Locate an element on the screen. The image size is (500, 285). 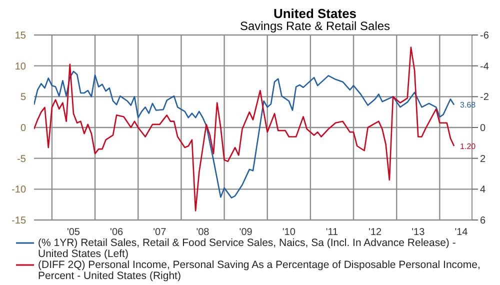
y-tick-label: 5 is located at coordinates (23, 98).